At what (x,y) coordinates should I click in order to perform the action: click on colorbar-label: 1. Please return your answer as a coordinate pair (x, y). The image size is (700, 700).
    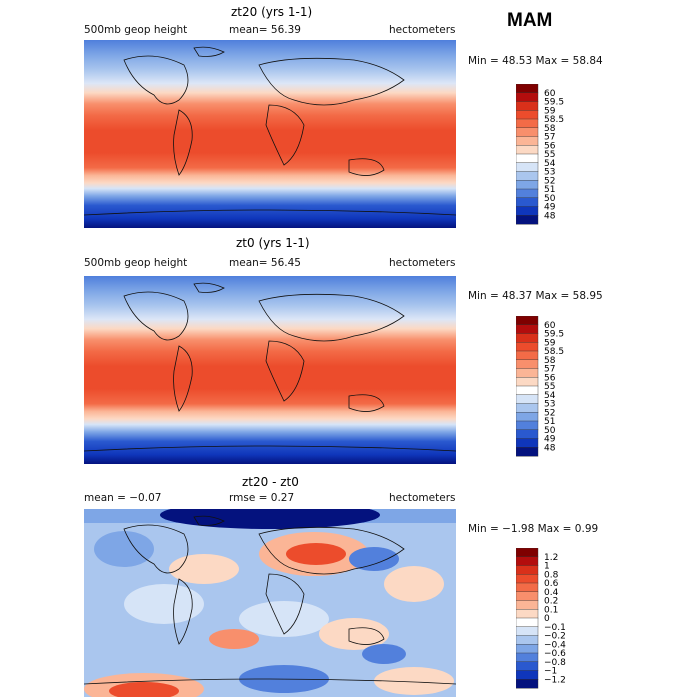
    Looking at the image, I should click on (547, 567).